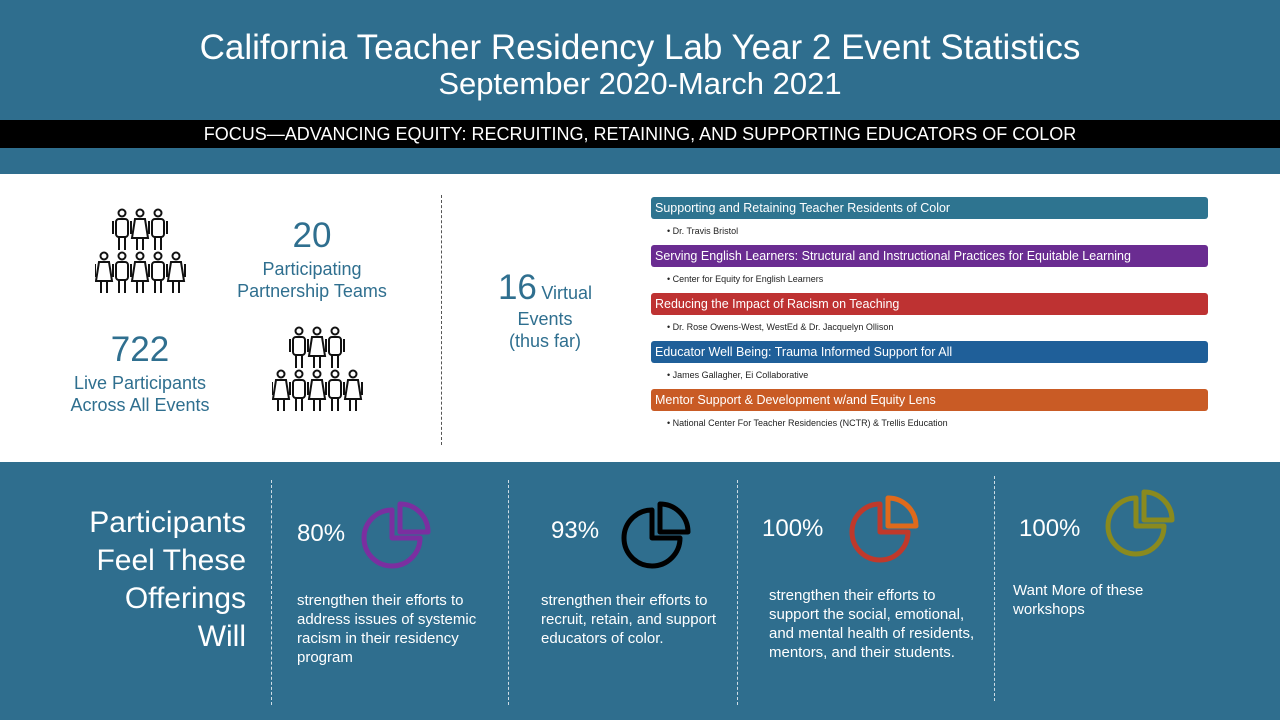  I want to click on teams-label: Participating, so click(312, 269).